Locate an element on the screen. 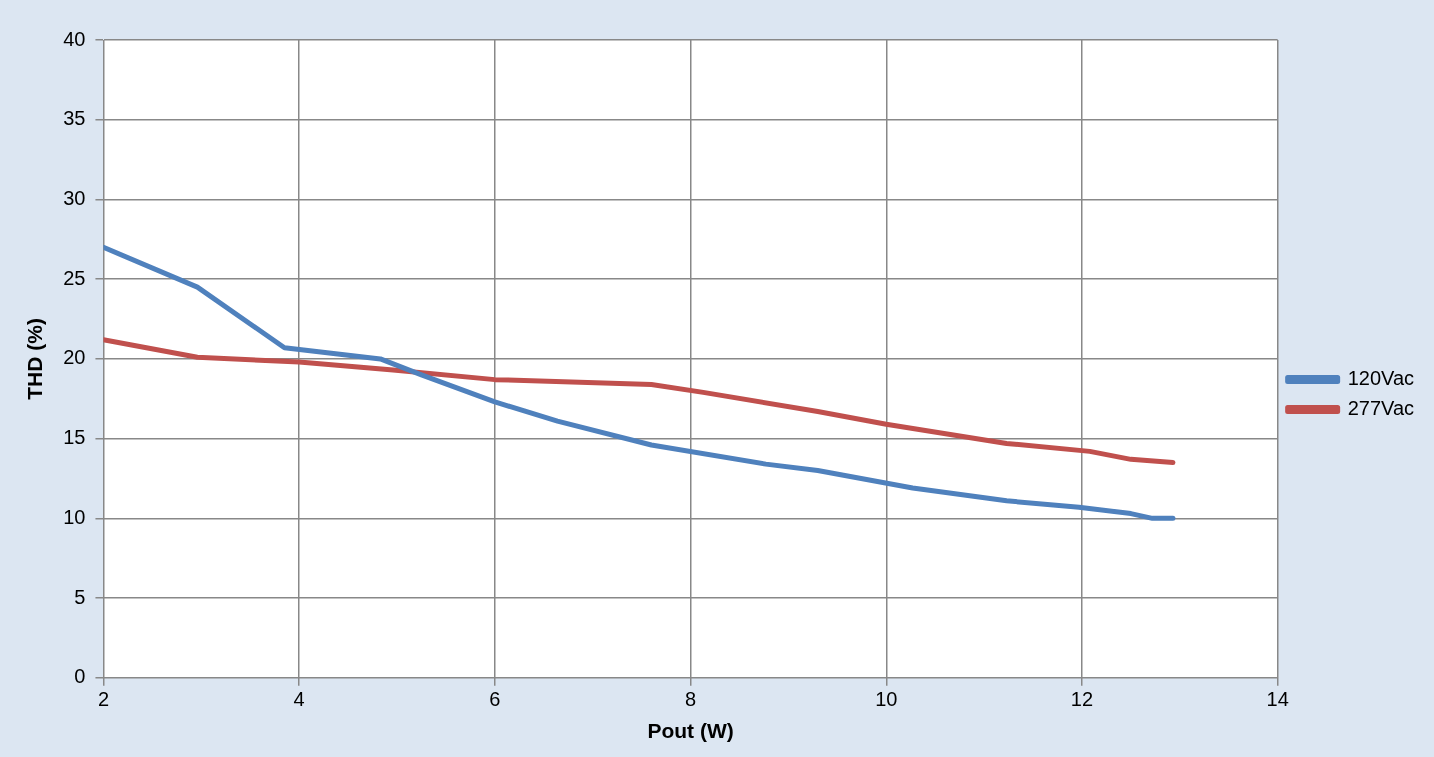 The width and height of the screenshot is (1434, 757). y-tick-label: 5 is located at coordinates (80, 596).